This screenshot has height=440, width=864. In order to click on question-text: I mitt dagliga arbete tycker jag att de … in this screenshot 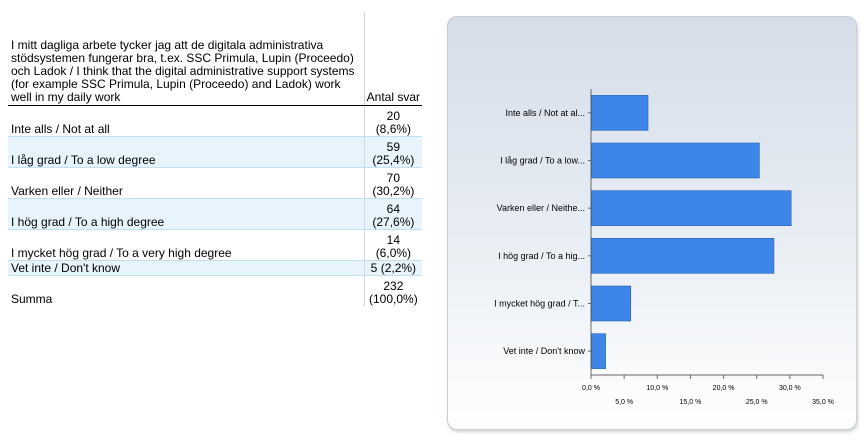, I will do `click(186, 59)`.